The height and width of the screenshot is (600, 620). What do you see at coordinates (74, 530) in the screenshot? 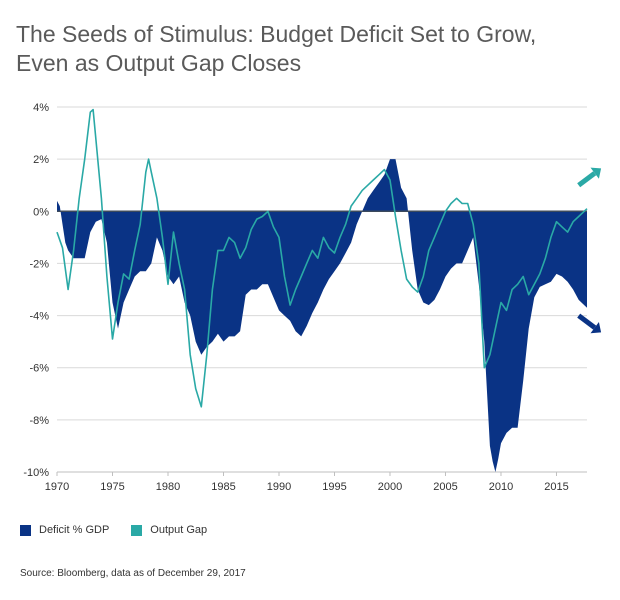
I see `legend-label-deficit: Deficit % GDP` at bounding box center [74, 530].